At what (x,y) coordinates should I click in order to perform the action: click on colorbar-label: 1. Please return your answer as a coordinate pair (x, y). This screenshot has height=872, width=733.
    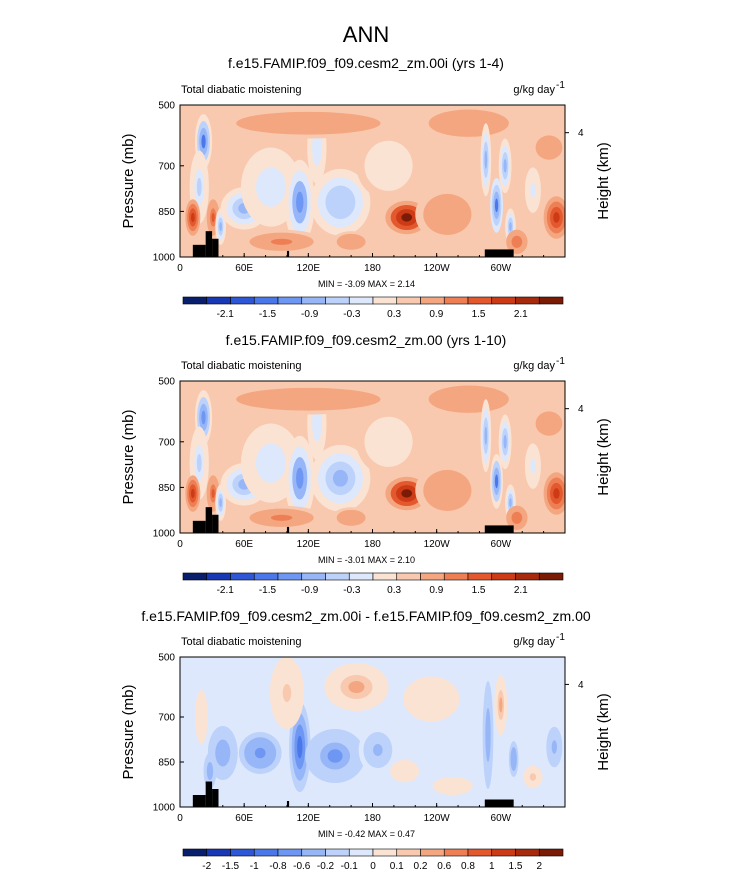
    Looking at the image, I should click on (492, 866).